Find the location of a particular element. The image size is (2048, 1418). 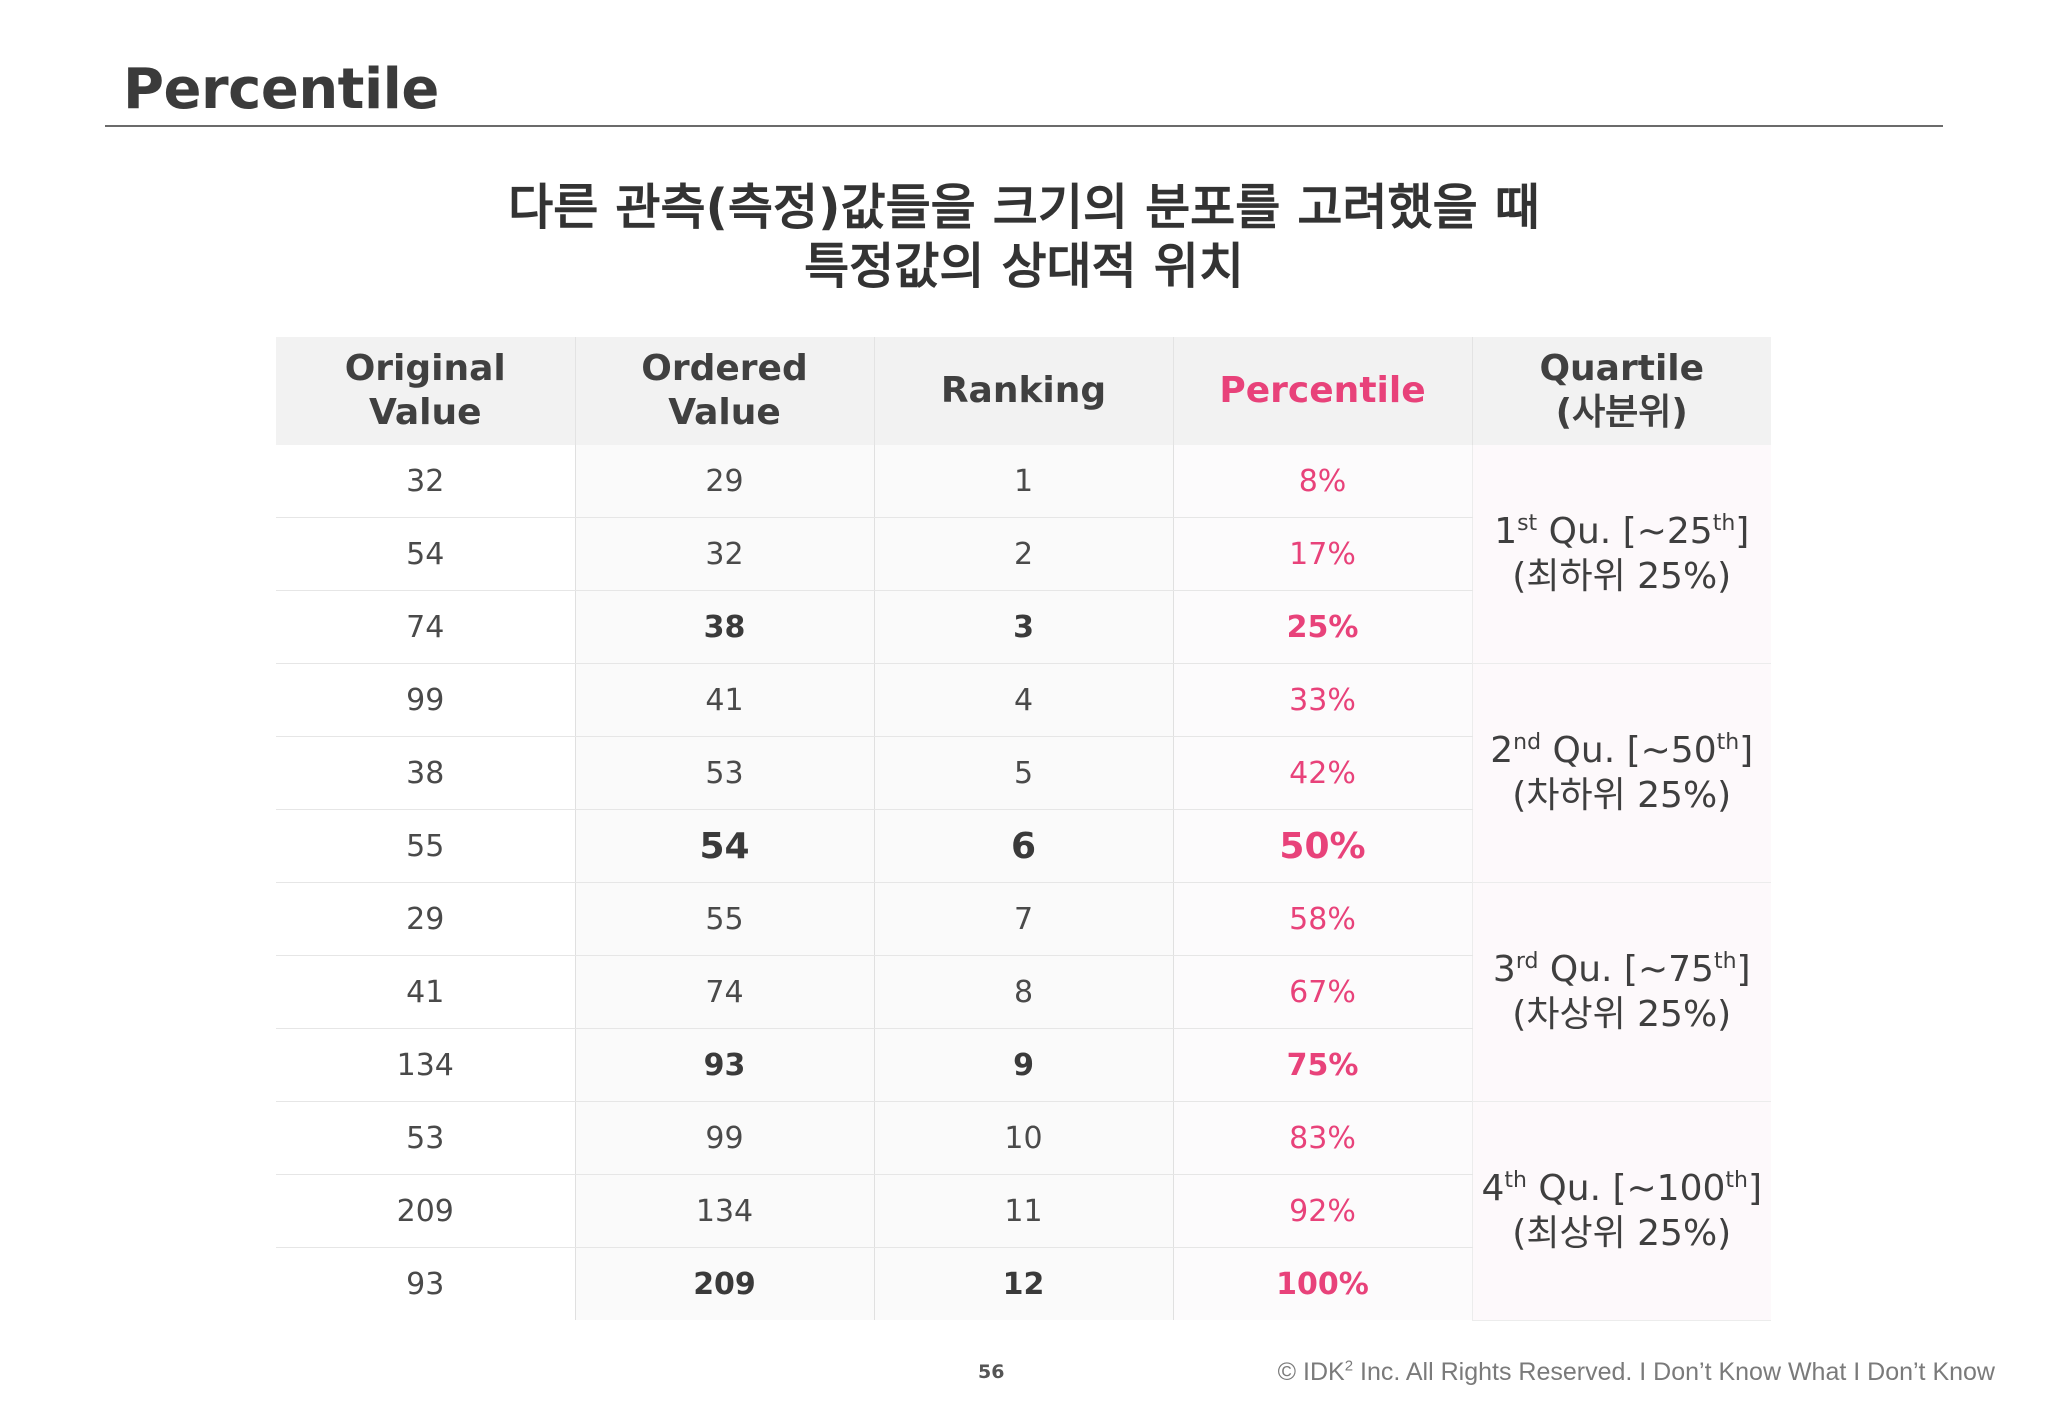

table-row: 32 29 1 8% 1st Qu. [~25th] (최하위 25%) is located at coordinates (1023, 554).